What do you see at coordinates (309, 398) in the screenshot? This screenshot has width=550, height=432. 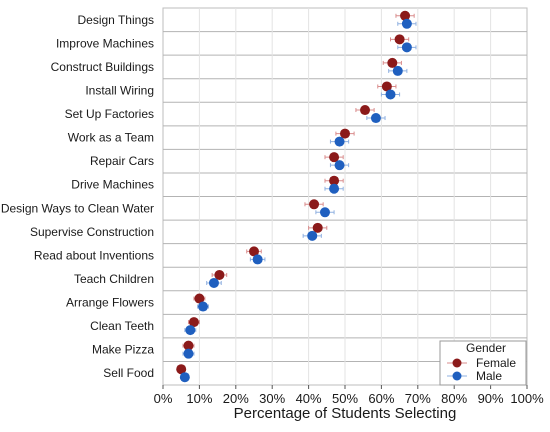 I see `x-tick-label: 40%` at bounding box center [309, 398].